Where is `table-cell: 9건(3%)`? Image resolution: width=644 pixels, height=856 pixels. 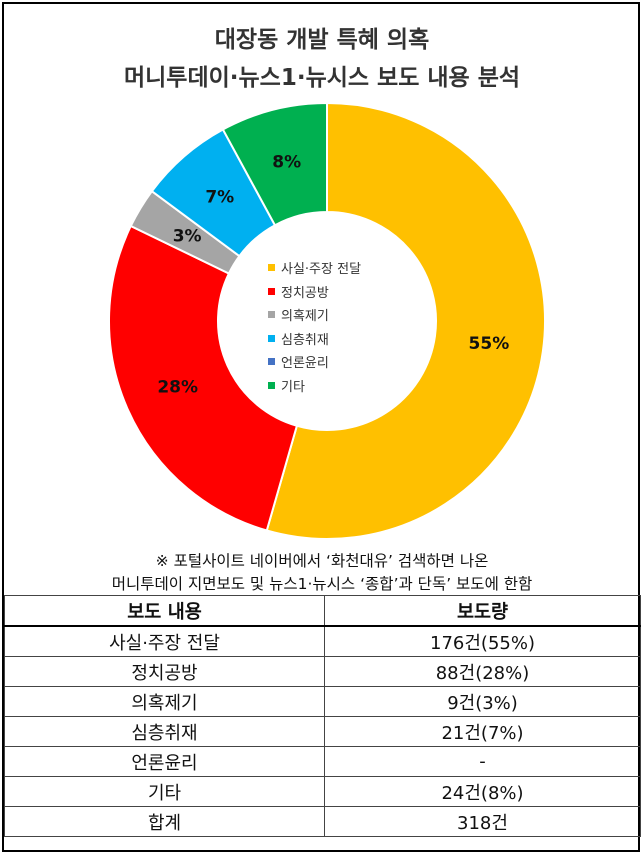
table-cell: 9건(3%) is located at coordinates (482, 701).